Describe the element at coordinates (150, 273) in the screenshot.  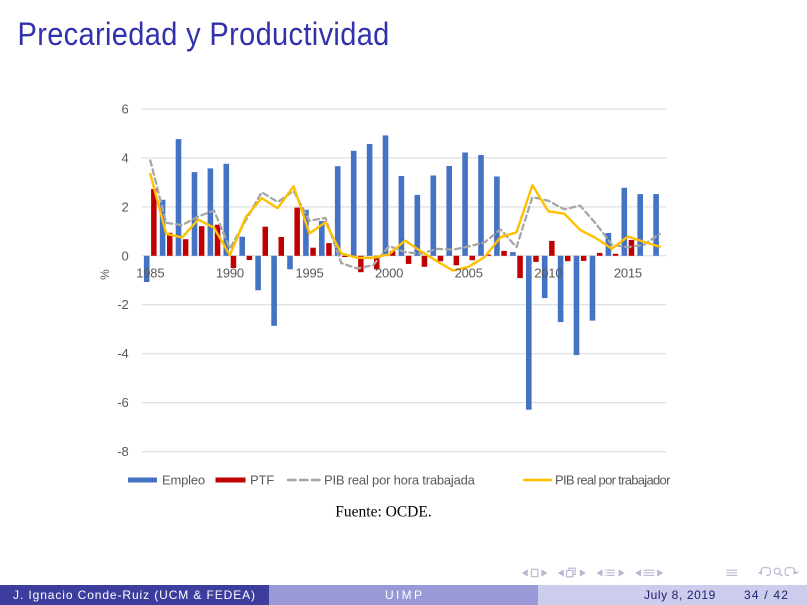
I see `svg-text: 1985` at that location.